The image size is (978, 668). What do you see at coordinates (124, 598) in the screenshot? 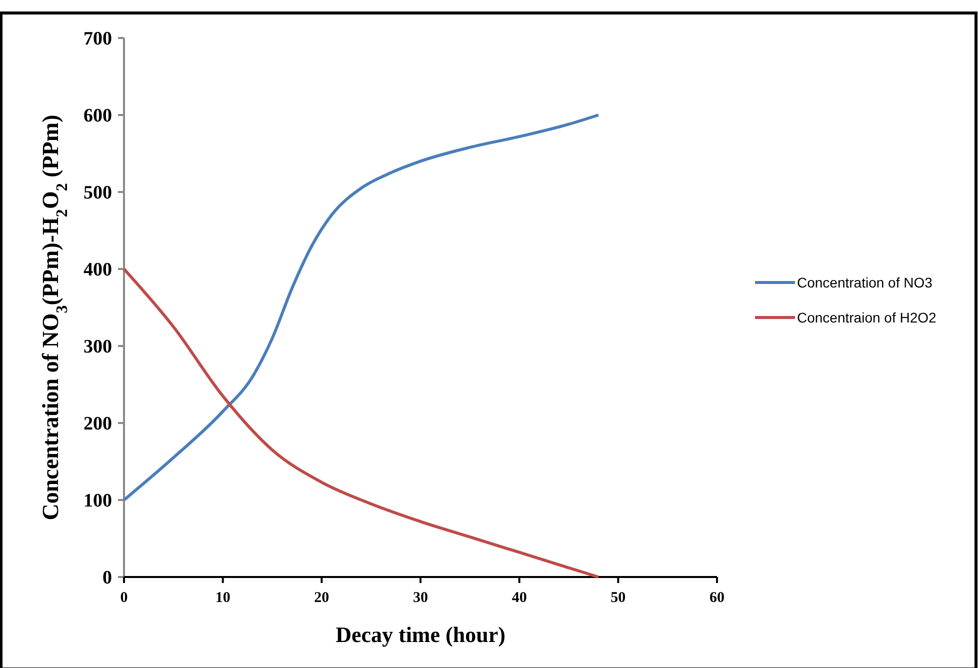
I see `x-tick-label: 0` at bounding box center [124, 598].